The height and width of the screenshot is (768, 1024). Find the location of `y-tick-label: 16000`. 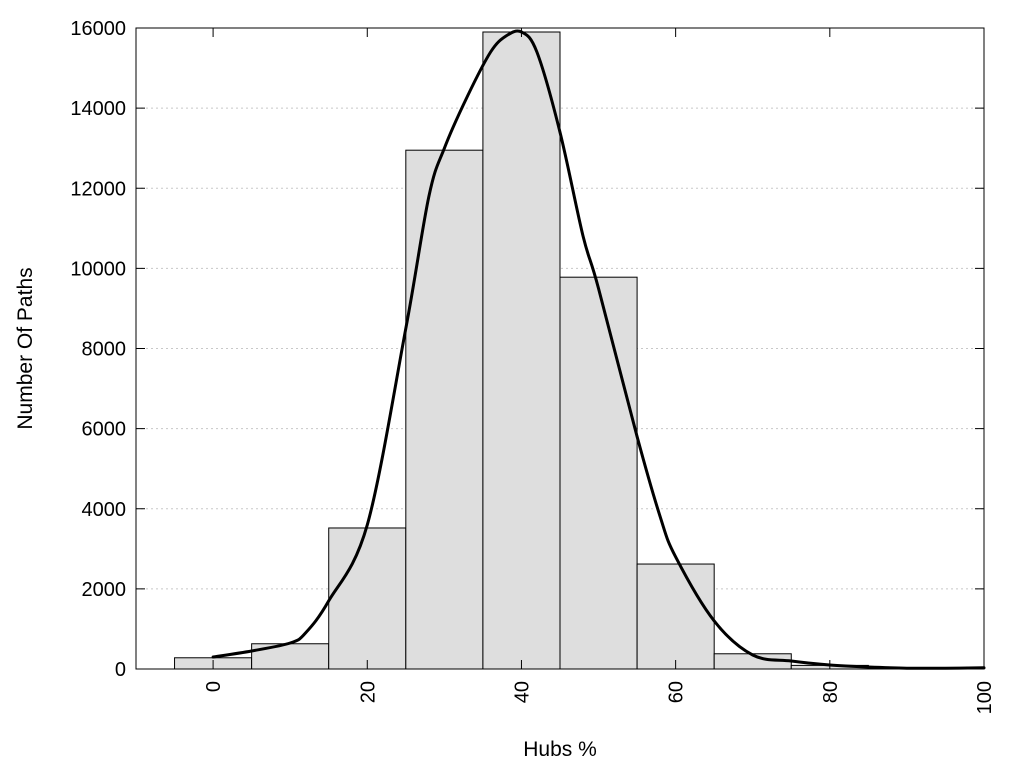

y-tick-label: 16000 is located at coordinates (98, 29).